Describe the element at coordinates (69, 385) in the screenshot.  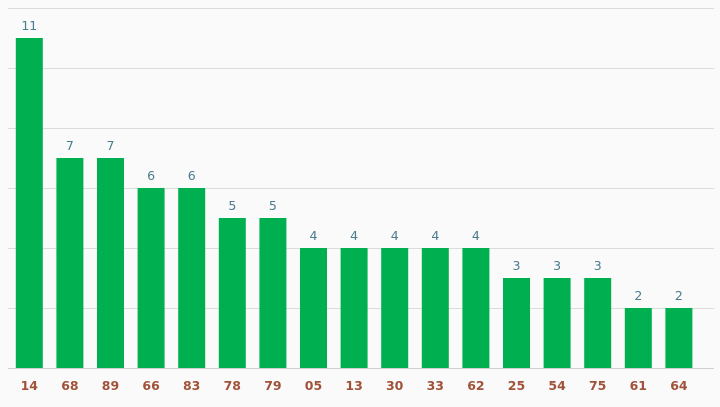
I see `tick-label: 68` at that location.